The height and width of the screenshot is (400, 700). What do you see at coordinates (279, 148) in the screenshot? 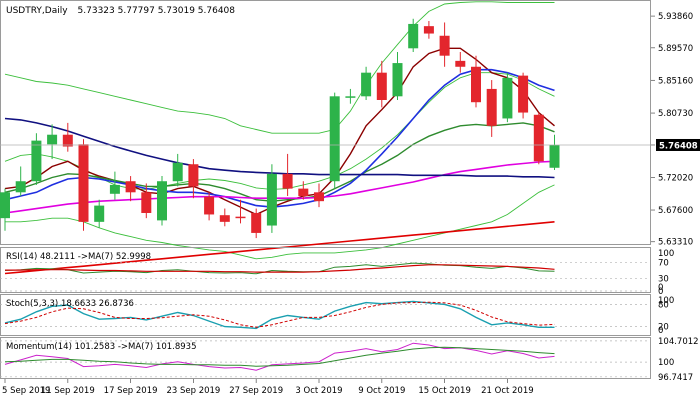
I see `overlay-ma-navy` at bounding box center [279, 148].